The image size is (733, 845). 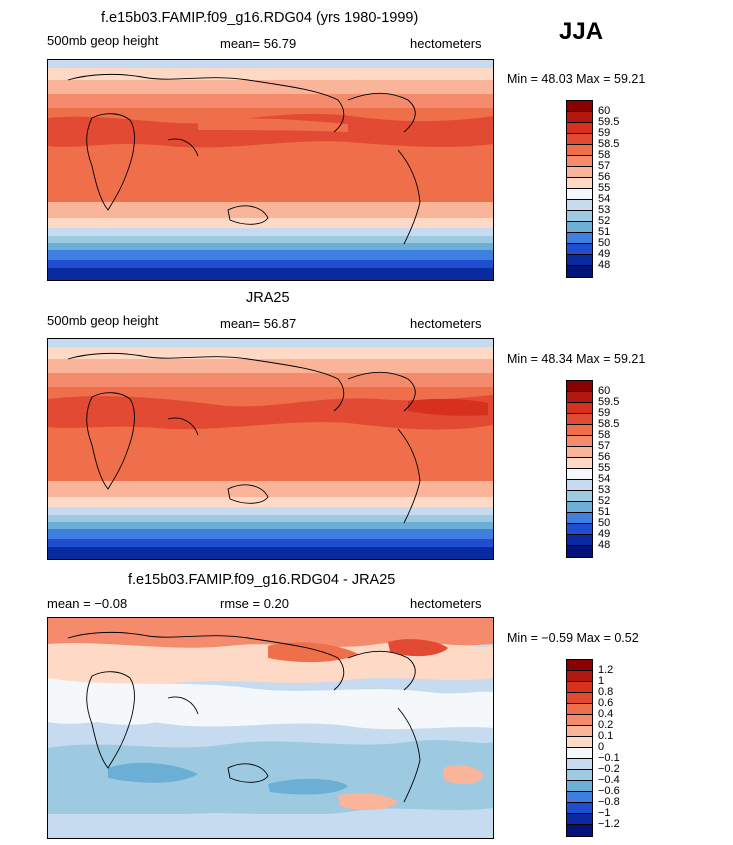 I want to click on panel3-left-label: mean = −0.08, so click(x=87, y=603).